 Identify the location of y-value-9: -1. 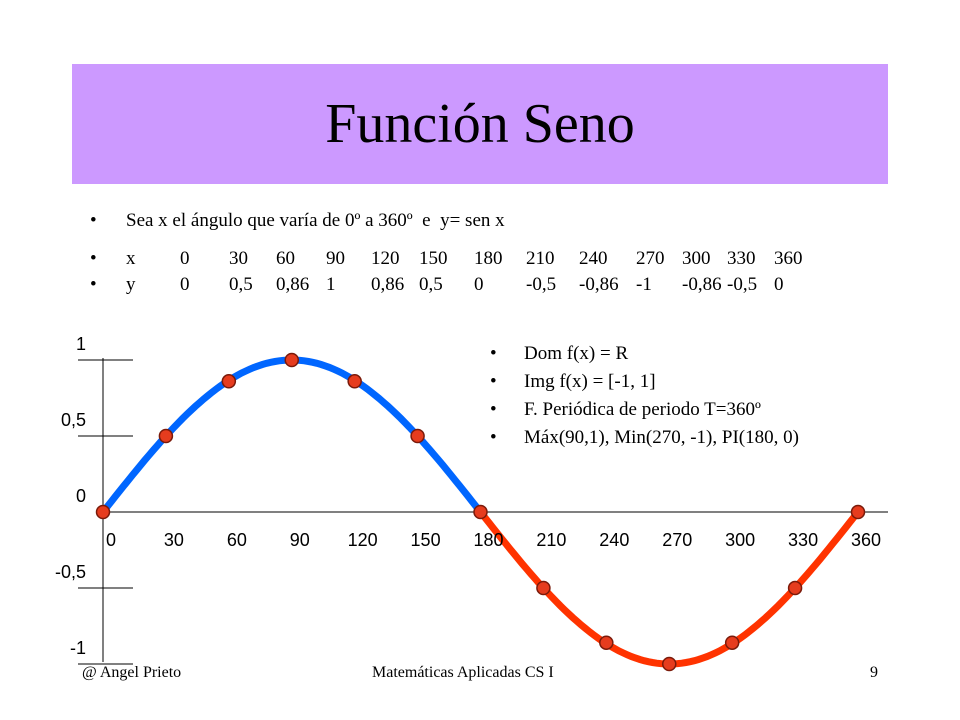
(644, 284).